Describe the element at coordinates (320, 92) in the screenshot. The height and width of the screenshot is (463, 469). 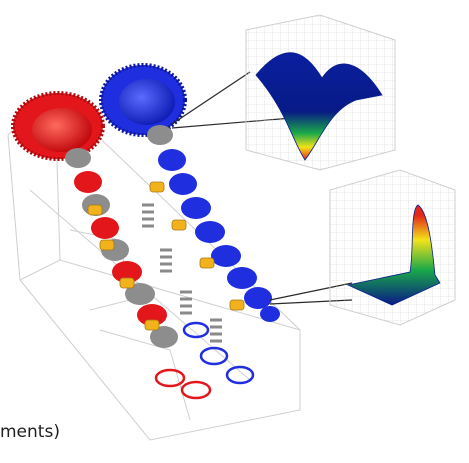
I see `surface-plot-icon` at that location.